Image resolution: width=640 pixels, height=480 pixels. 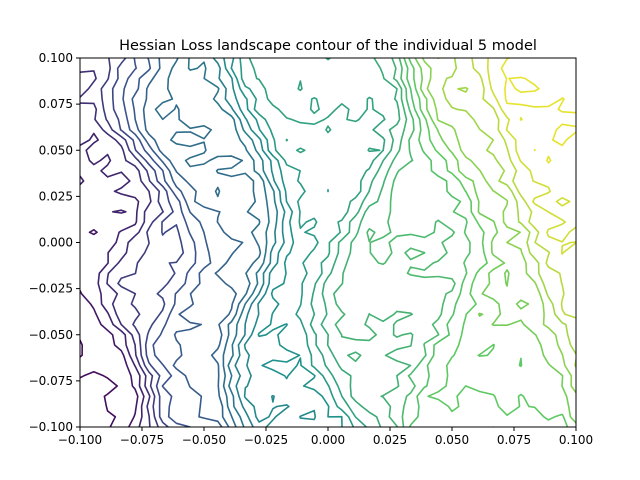 I want to click on x-tick-label: 0.075, so click(x=514, y=440).